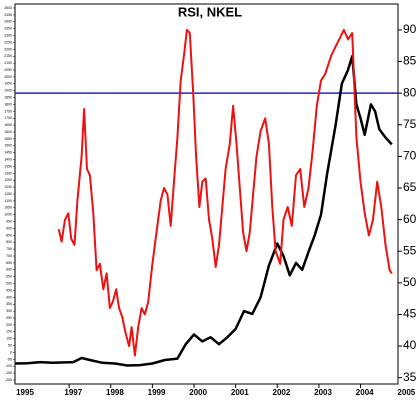 This screenshot has width=420, height=400. What do you see at coordinates (8, 180) in the screenshot?
I see `y-tick-label: 1250` at bounding box center [8, 180].